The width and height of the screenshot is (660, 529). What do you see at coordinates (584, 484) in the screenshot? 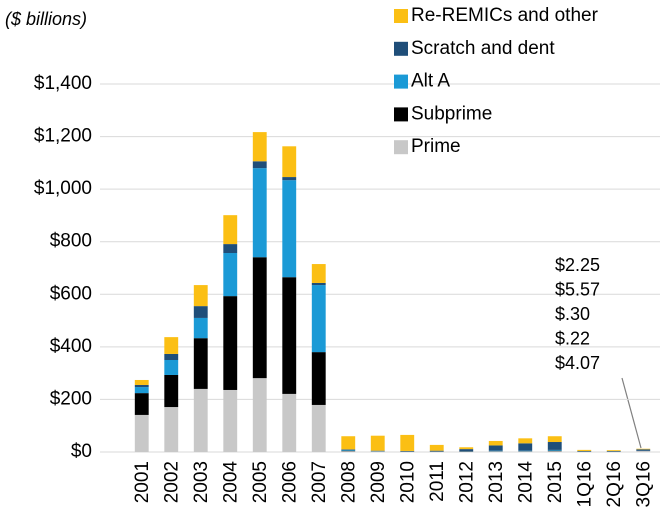
I see `x-tick-label: 1Q16` at bounding box center [584, 484].